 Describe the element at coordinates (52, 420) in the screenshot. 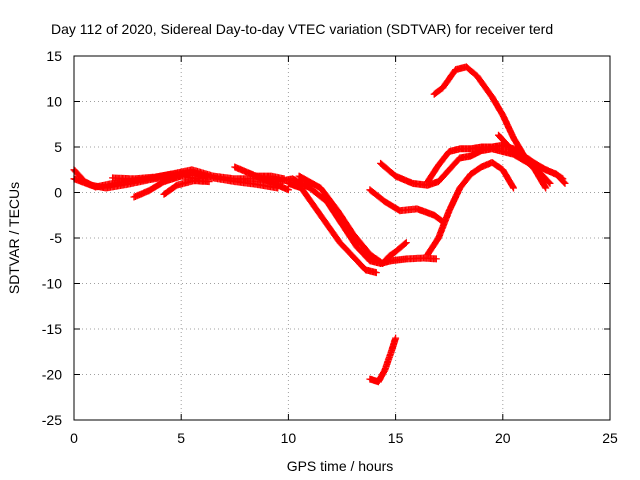

I see `y-tick-label: -25` at that location.